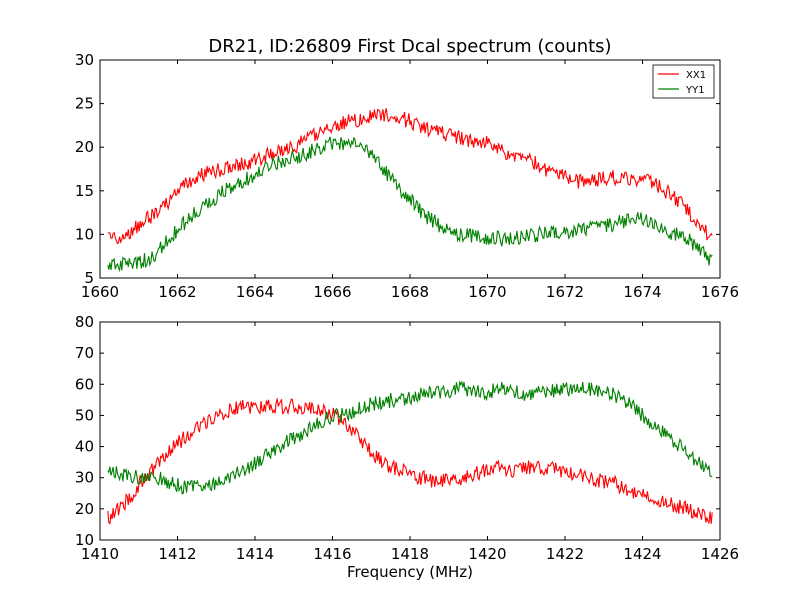 The width and height of the screenshot is (800, 600). What do you see at coordinates (100, 554) in the screenshot?
I see `x-tick-label: 1410` at bounding box center [100, 554].